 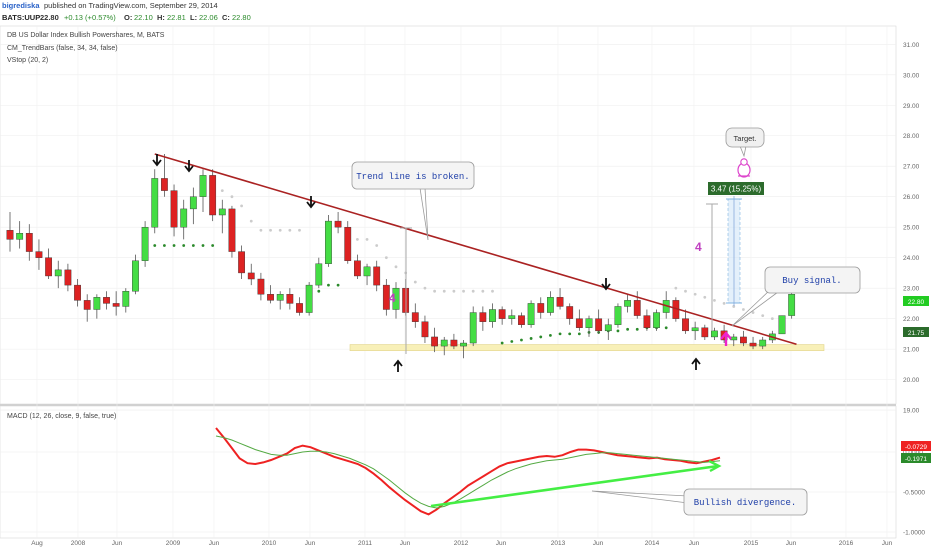 What do you see at coordinates (21, 5) in the screenshot?
I see `author-link: bigrediska` at bounding box center [21, 5].